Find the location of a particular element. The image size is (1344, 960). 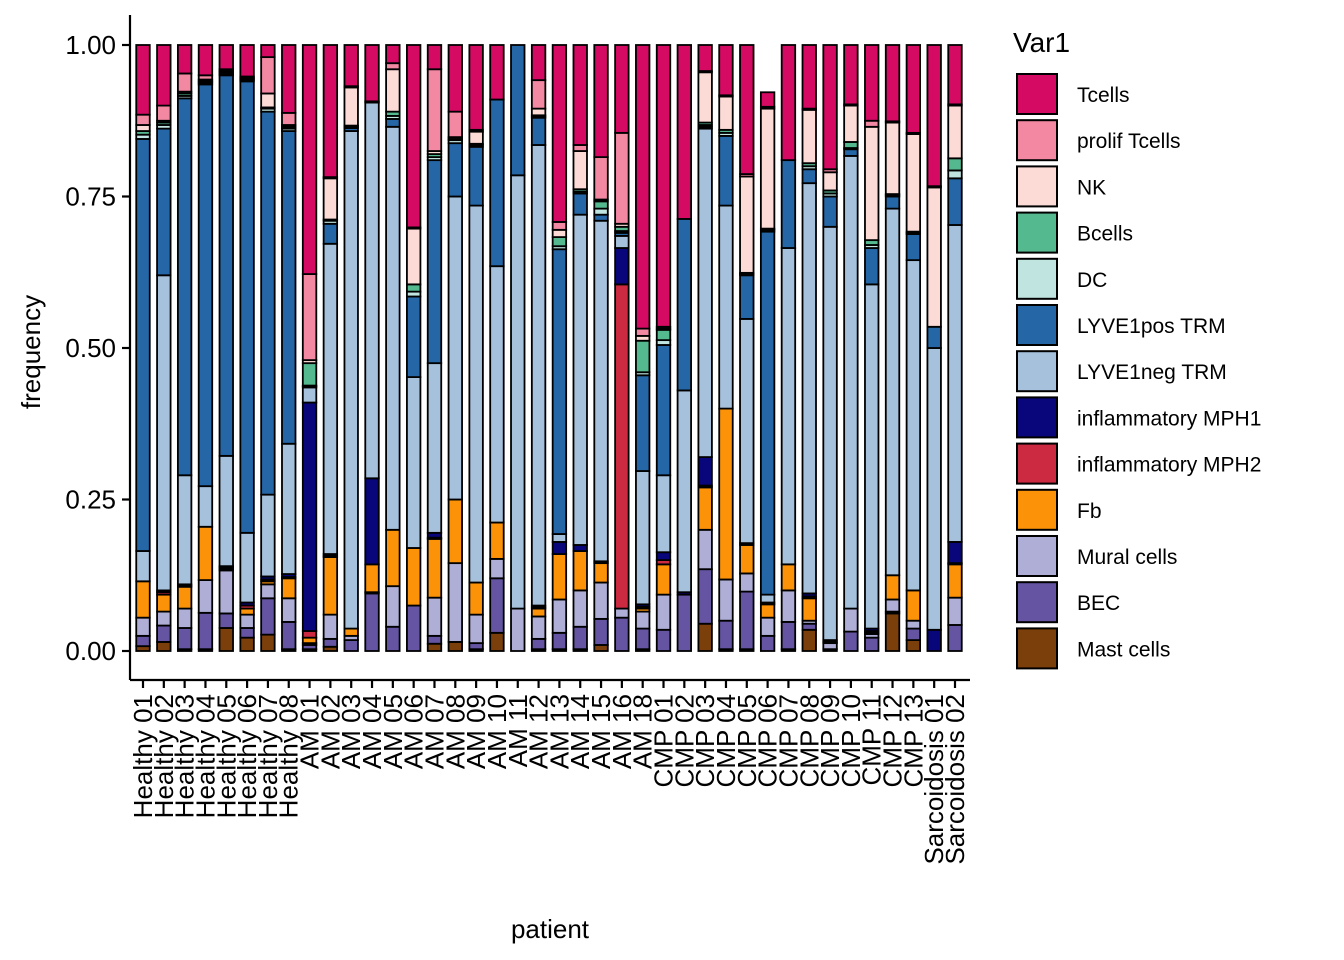

x-tick-label: CMP 13 is located at coordinates (913, 740).